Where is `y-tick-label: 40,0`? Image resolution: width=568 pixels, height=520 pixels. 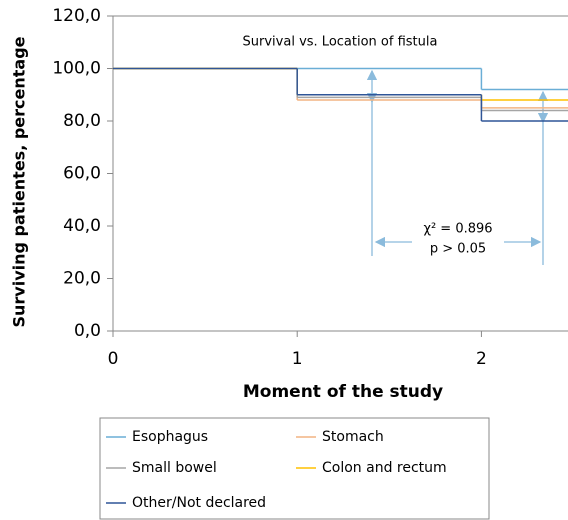 y-tick-label: 40,0 is located at coordinates (82, 226).